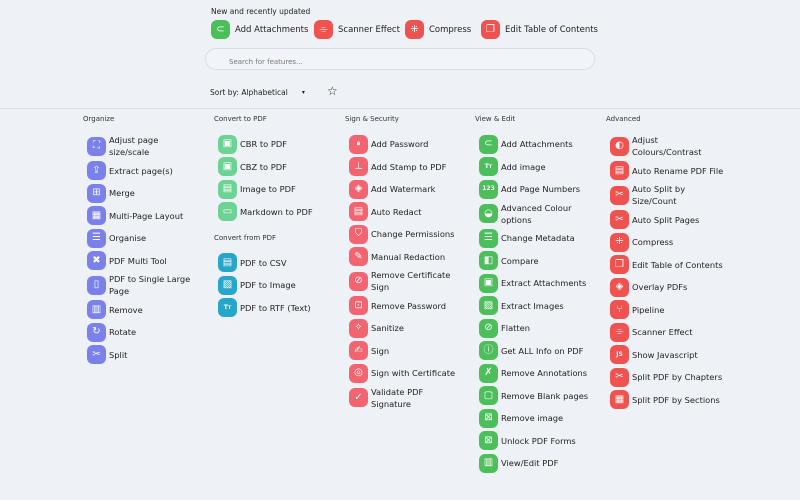 The width and height of the screenshot is (800, 500). I want to click on favorites-star-icon: ☆, so click(332, 91).